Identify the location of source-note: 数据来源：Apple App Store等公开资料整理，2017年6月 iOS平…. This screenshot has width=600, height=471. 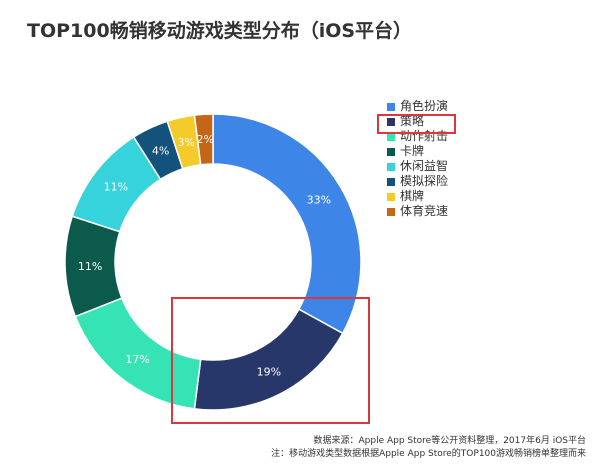
(449, 441).